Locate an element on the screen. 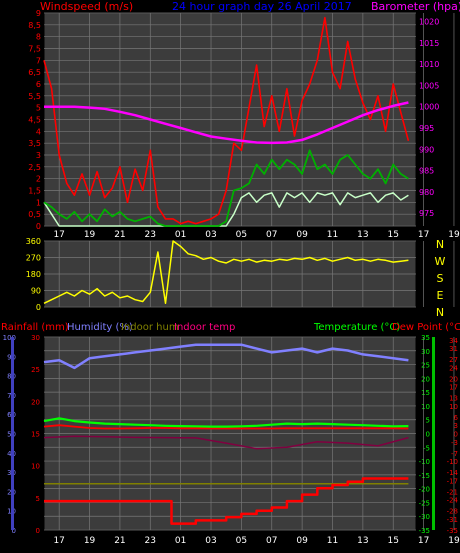  temperature-tick-label: 35 is located at coordinates (425, 338).